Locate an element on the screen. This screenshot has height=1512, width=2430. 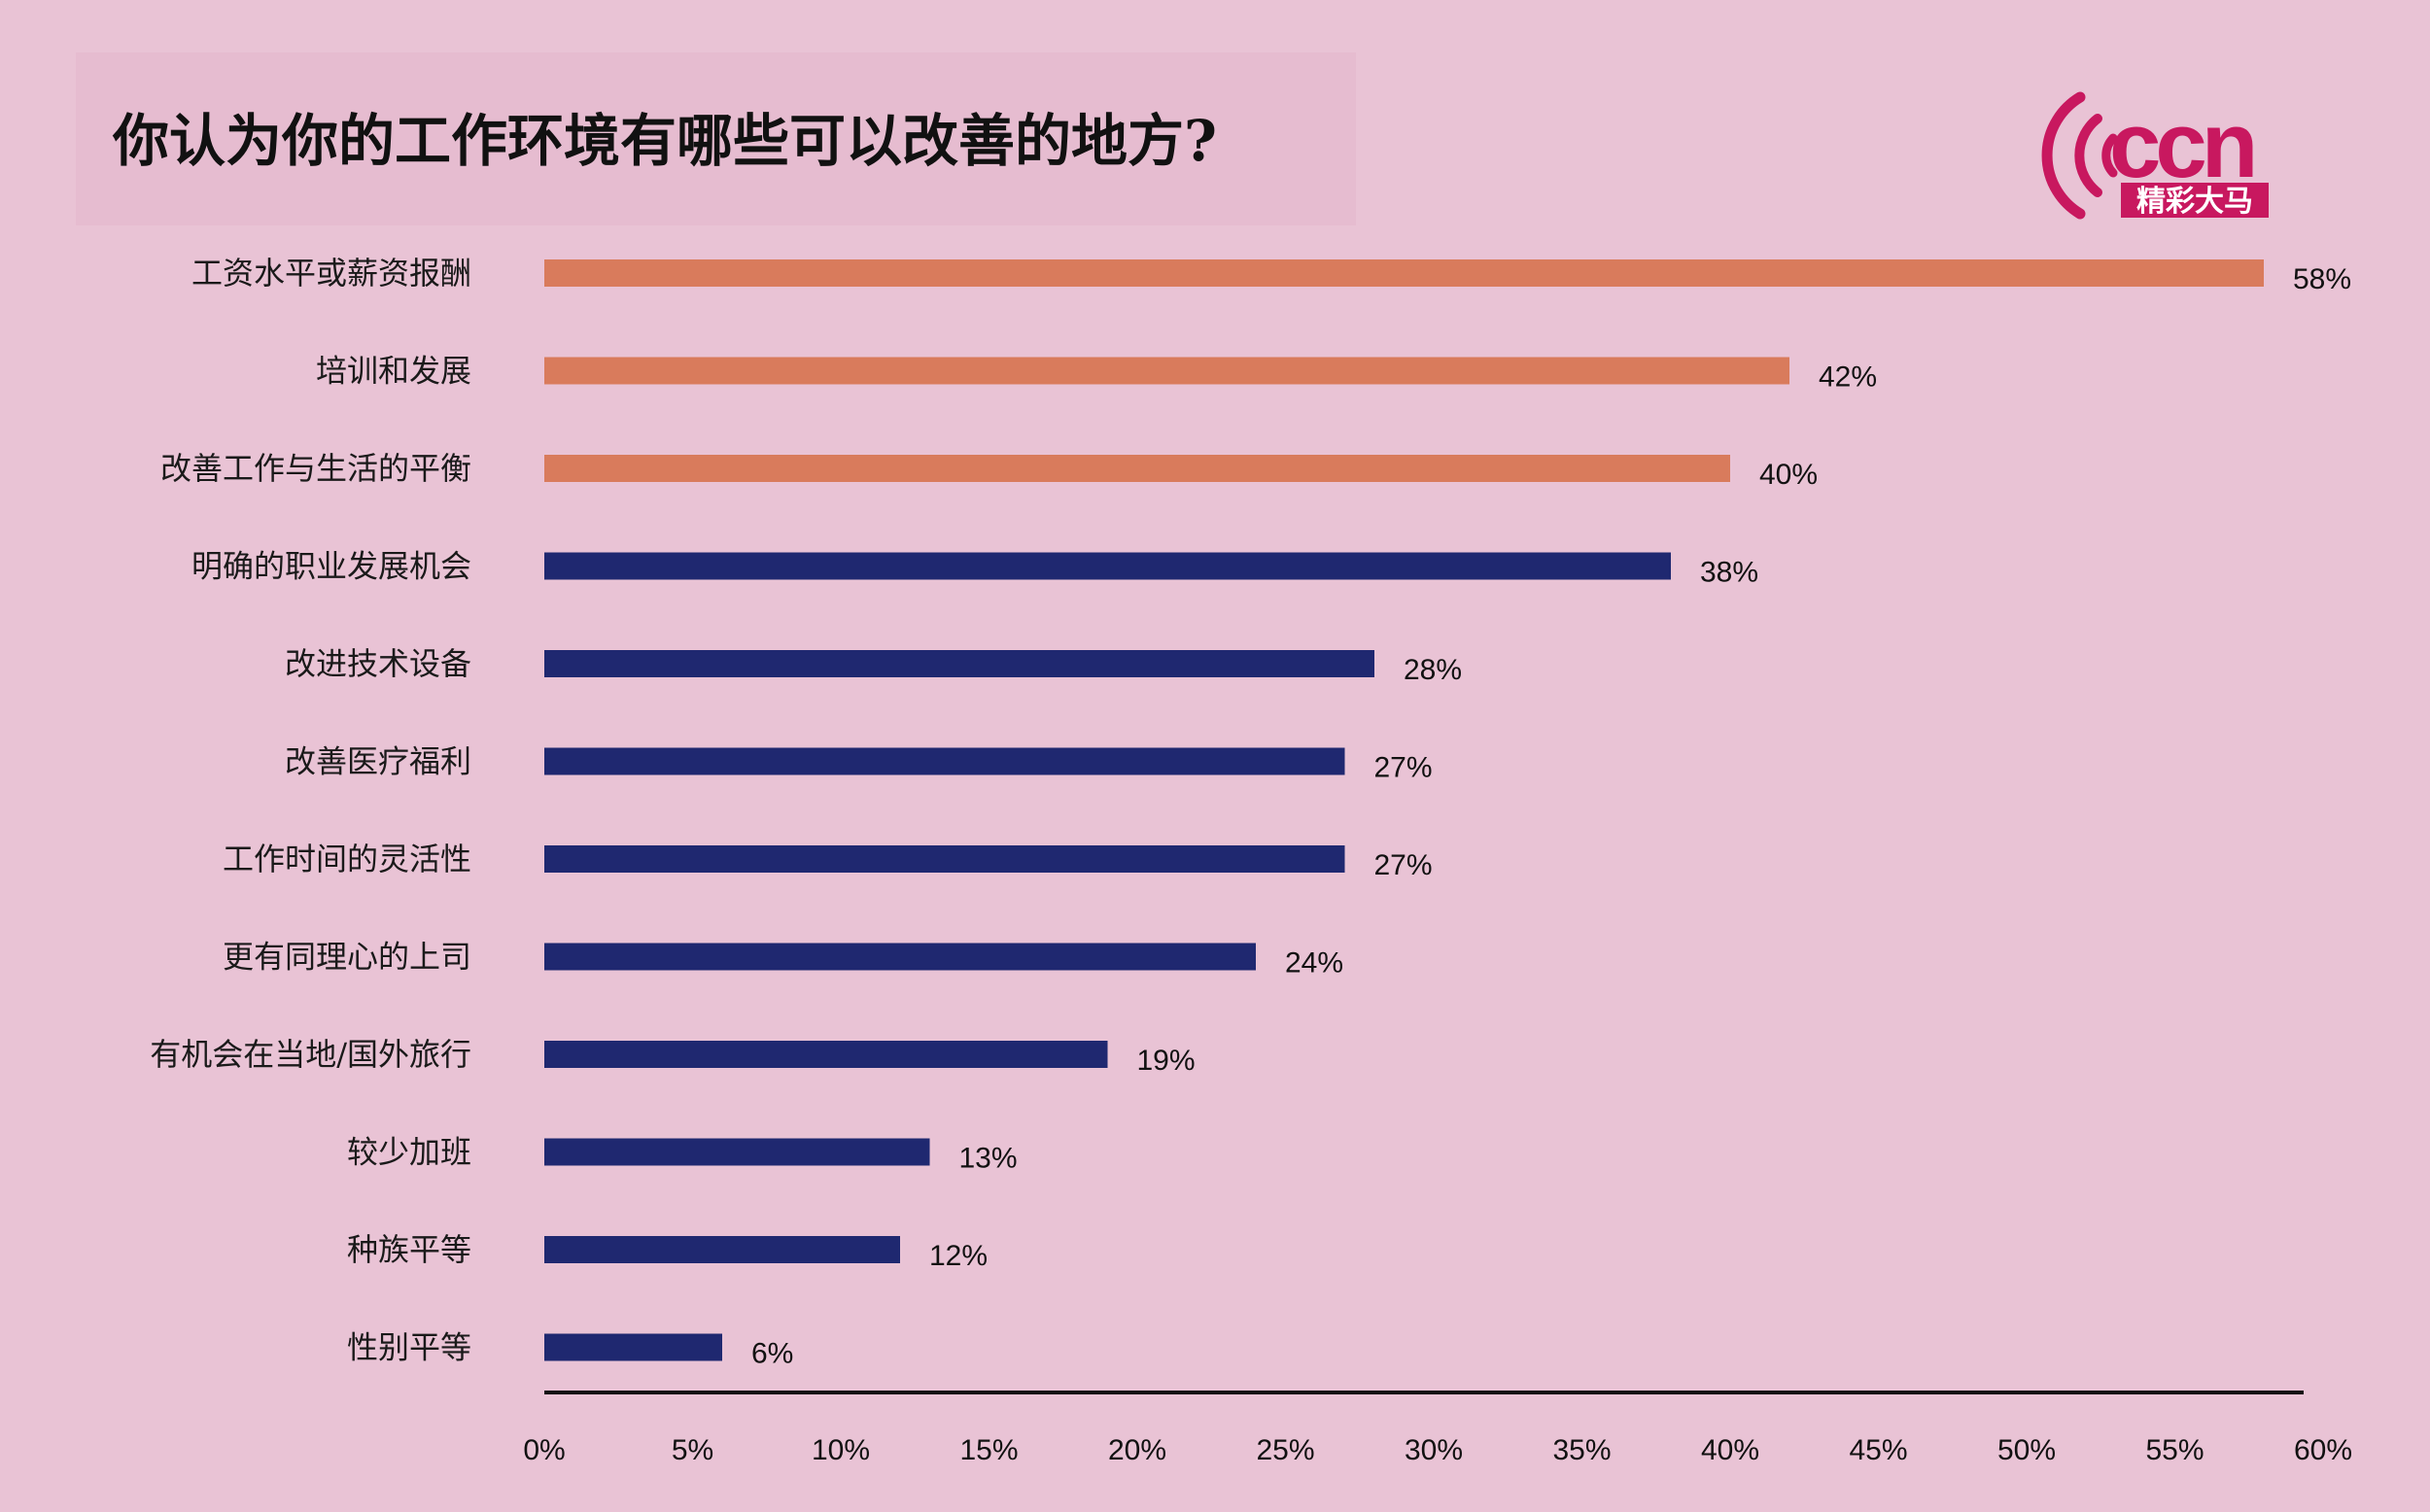
x-tick-label: 40% is located at coordinates (1730, 1450).